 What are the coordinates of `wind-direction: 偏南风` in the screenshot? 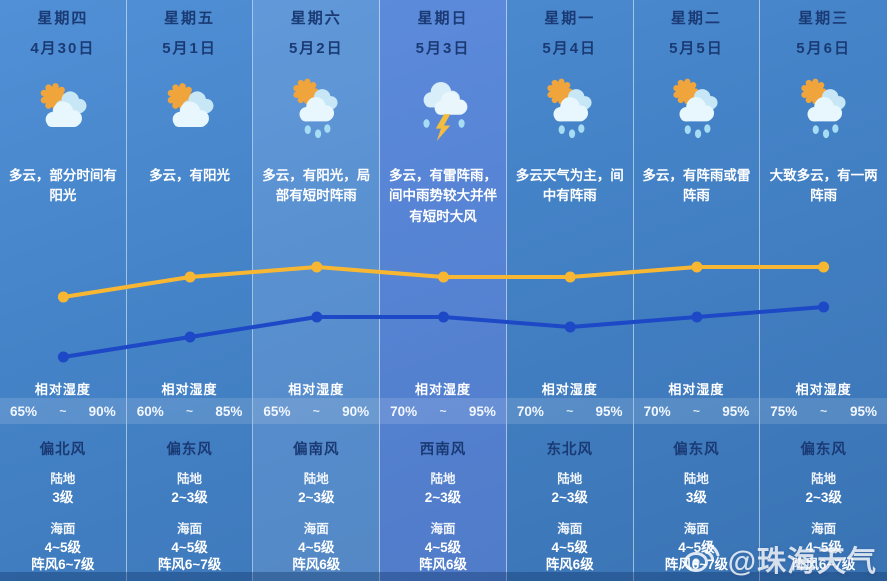 It's located at (316, 450).